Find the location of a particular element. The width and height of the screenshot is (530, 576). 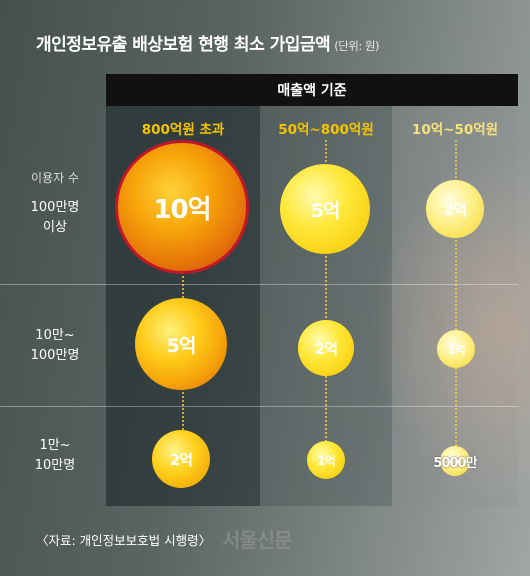

row-label-3-line2: 10만명 is located at coordinates (55, 465).